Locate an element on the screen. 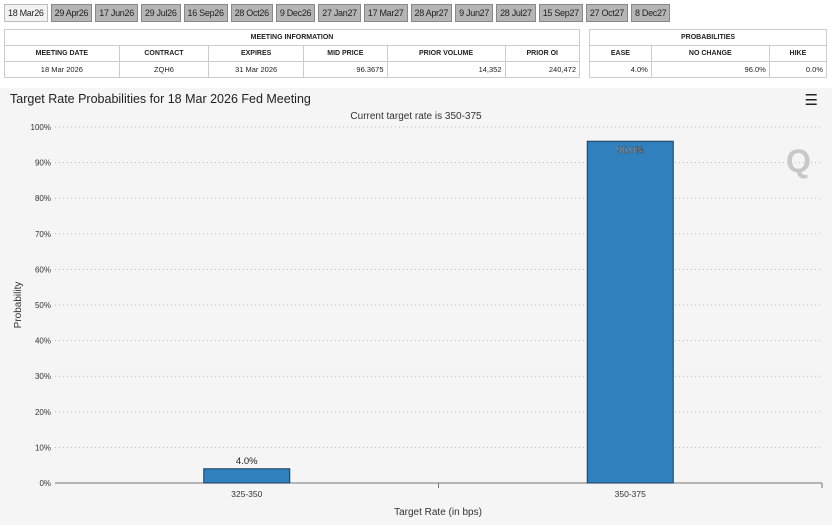 This screenshot has width=832, height=525. tab-meeting: 15 Sep27 is located at coordinates (560, 13).